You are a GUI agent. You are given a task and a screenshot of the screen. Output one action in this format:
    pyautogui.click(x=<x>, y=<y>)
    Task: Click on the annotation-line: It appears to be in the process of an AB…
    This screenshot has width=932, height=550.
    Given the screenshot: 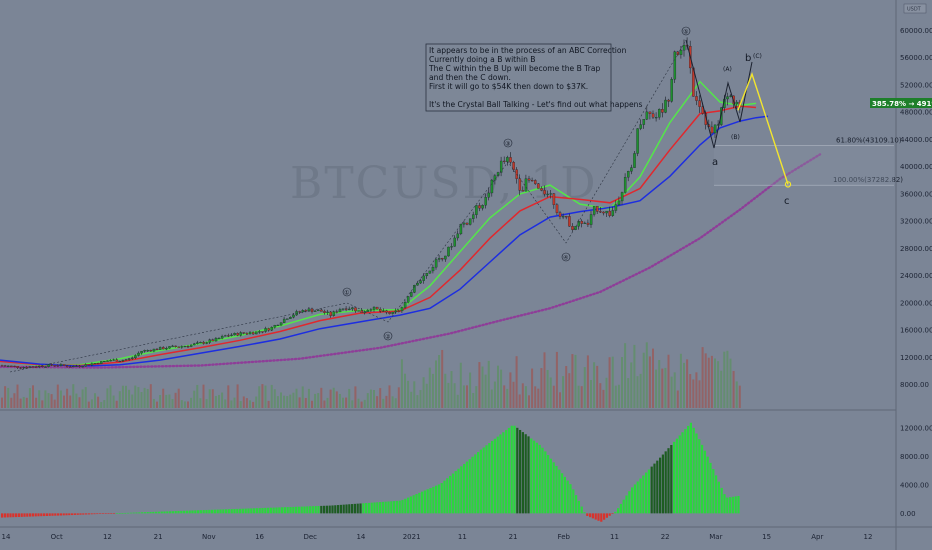 What is the action you would take?
    pyautogui.click(x=528, y=50)
    